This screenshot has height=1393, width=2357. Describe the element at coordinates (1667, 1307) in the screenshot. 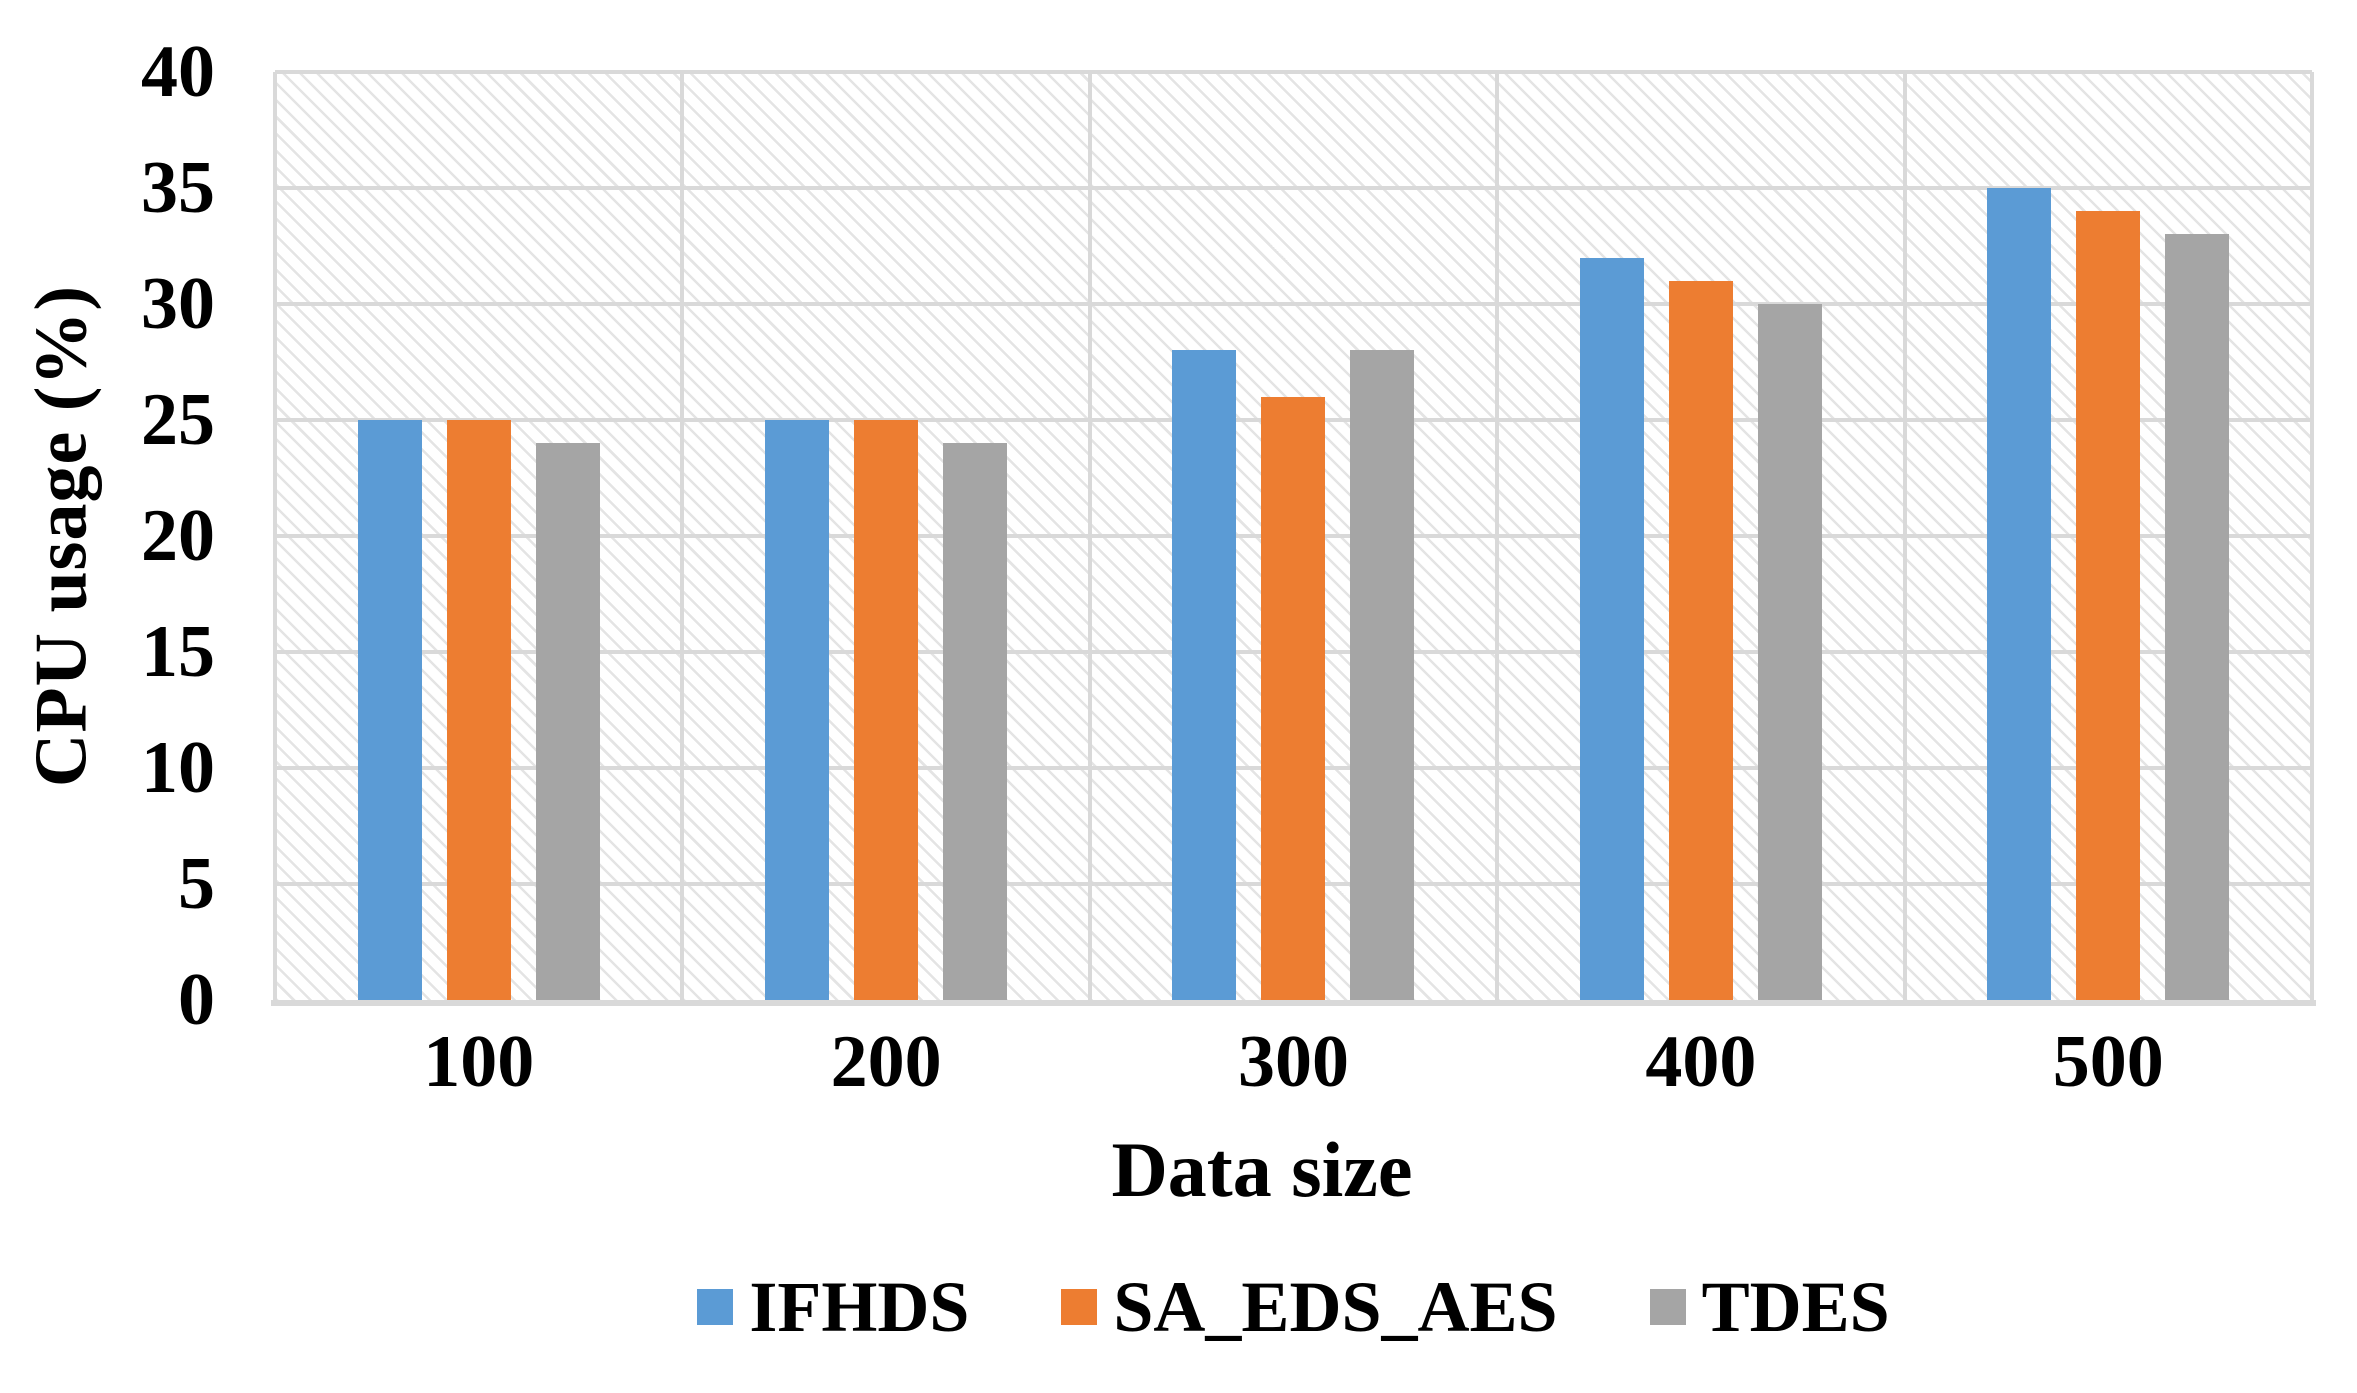

I see `legend-swatch-TDES` at that location.